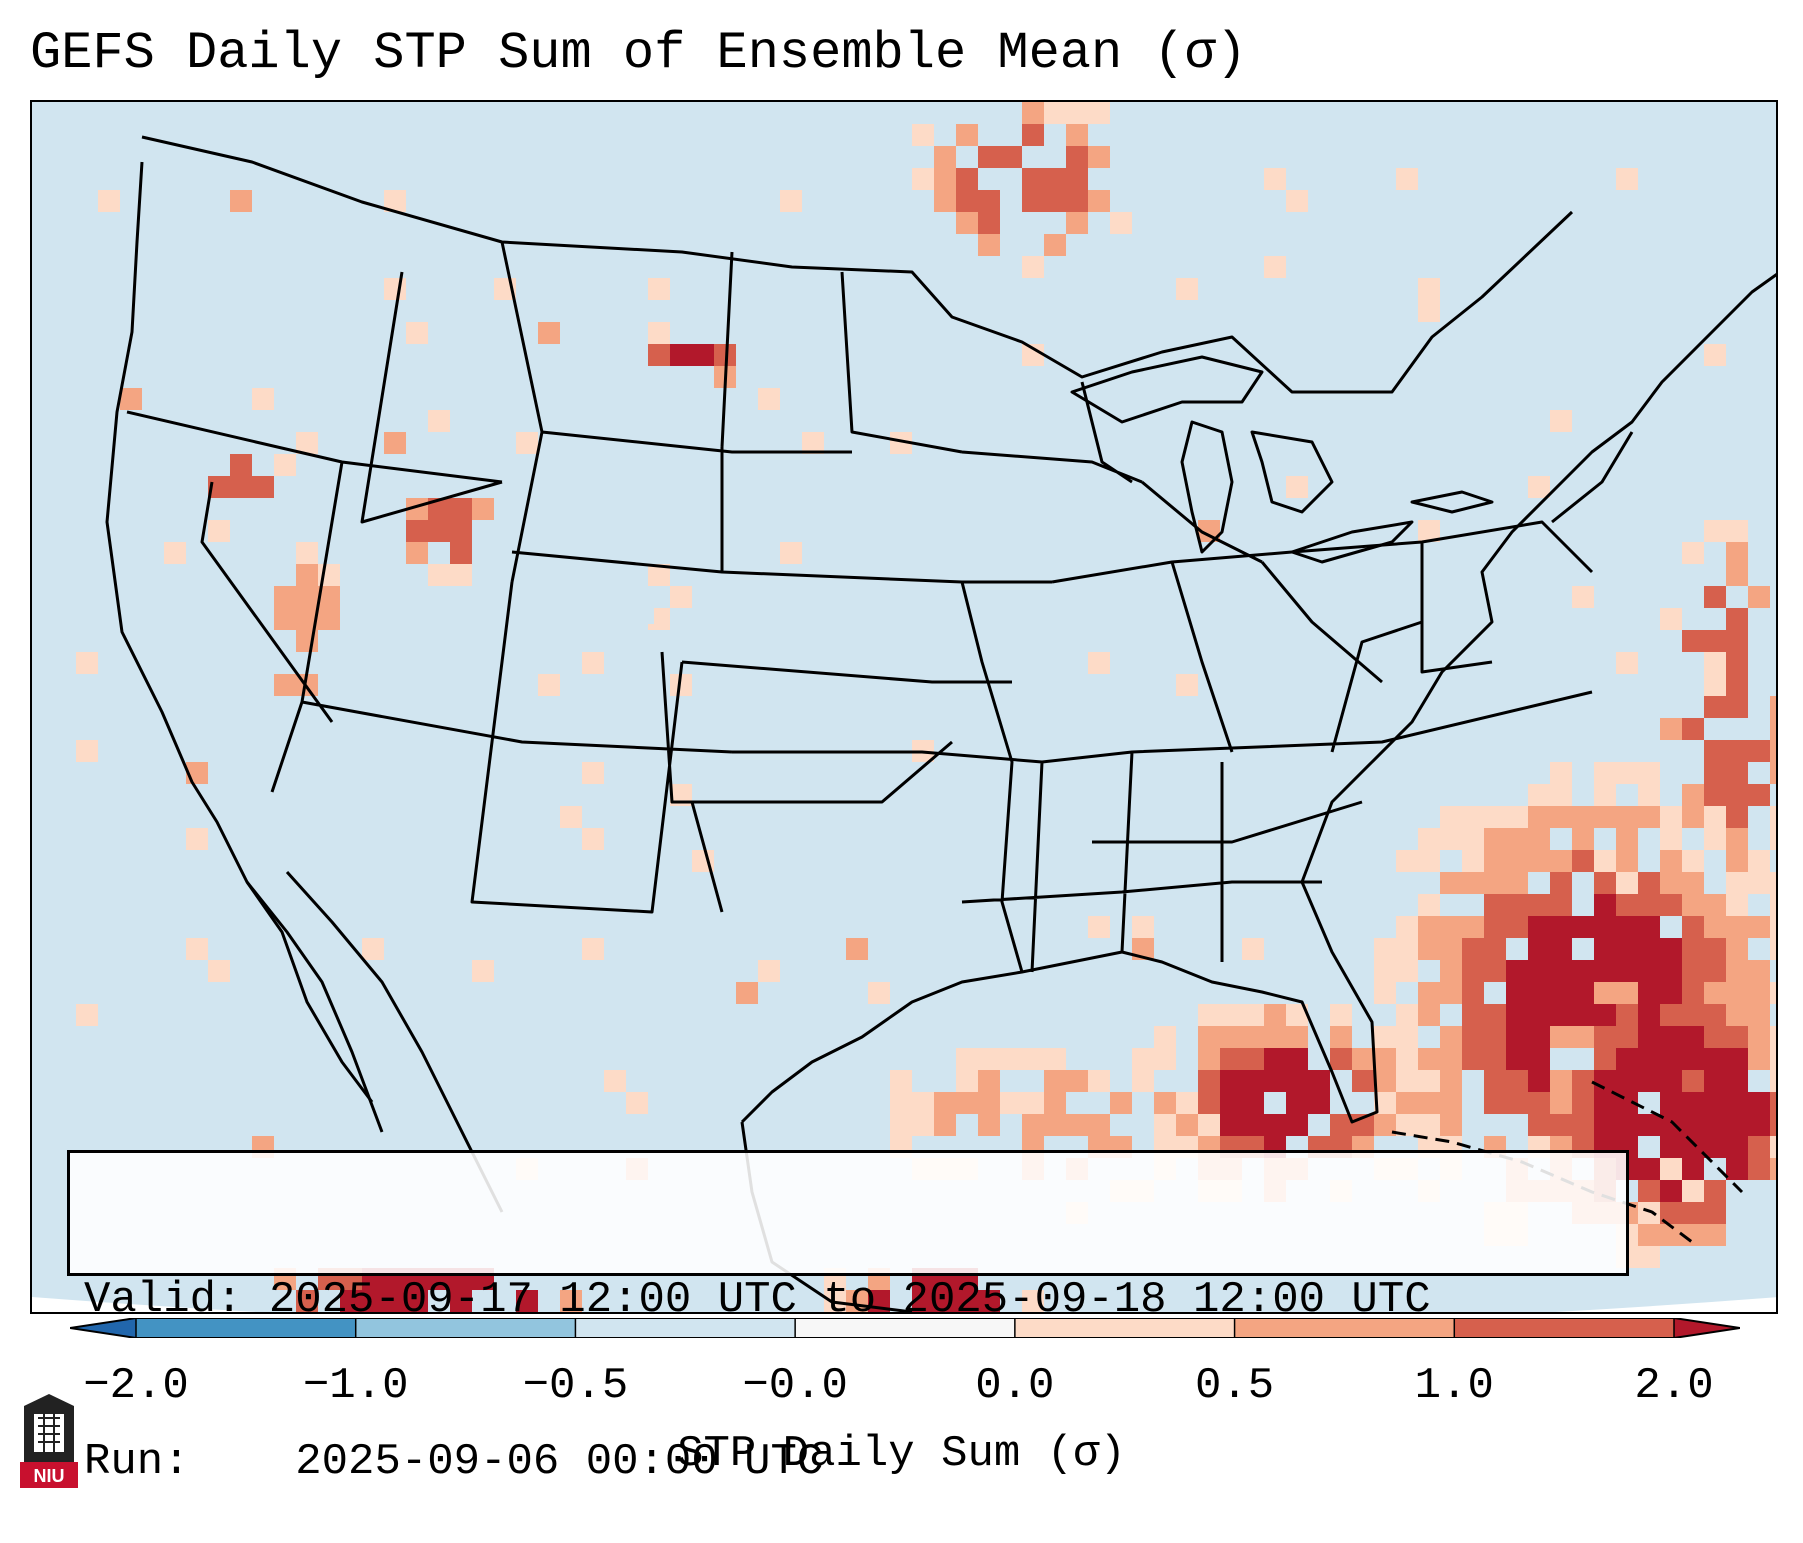 The width and height of the screenshot is (1803, 1543). I want to click on colorbar-extend-max, so click(1707, 1328).